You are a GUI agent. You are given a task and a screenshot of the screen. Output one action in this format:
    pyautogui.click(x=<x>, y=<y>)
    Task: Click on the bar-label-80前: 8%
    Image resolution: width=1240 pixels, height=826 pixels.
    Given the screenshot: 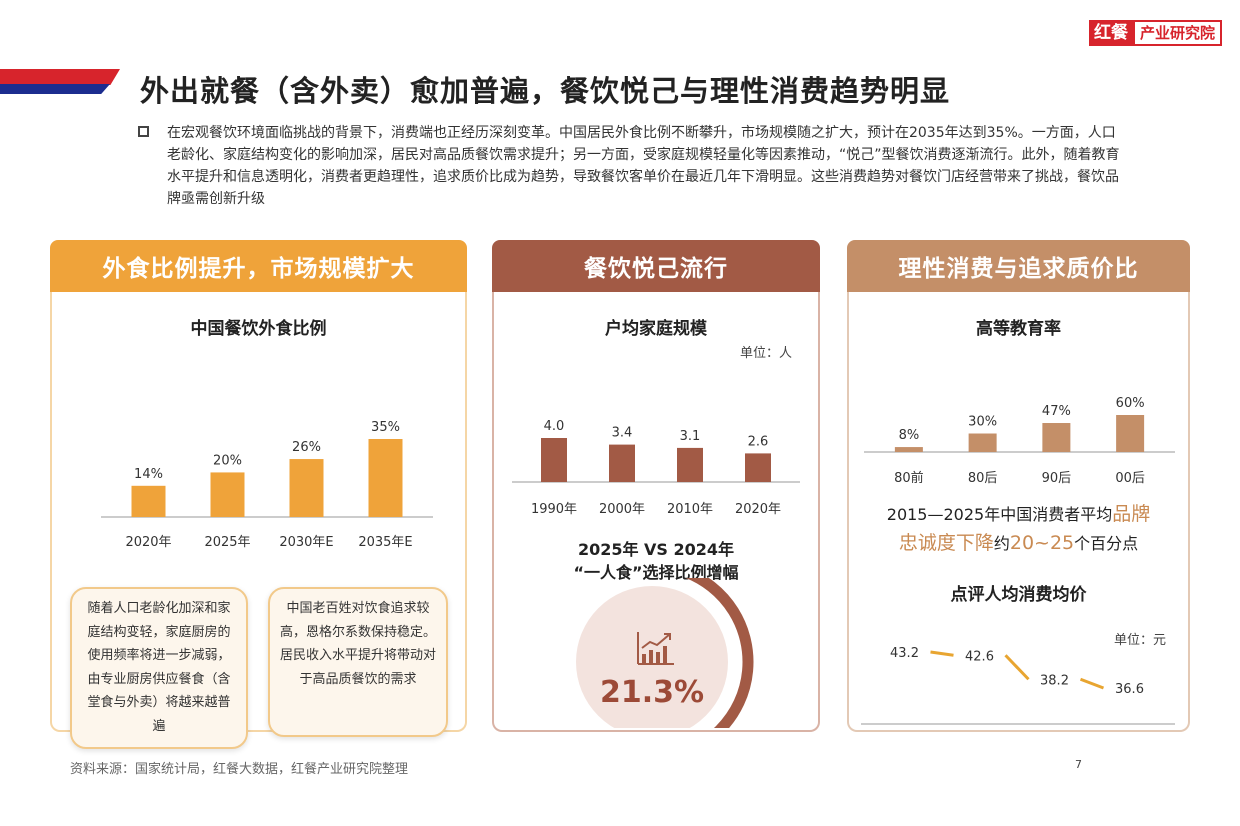 What is the action you would take?
    pyautogui.click(x=909, y=435)
    